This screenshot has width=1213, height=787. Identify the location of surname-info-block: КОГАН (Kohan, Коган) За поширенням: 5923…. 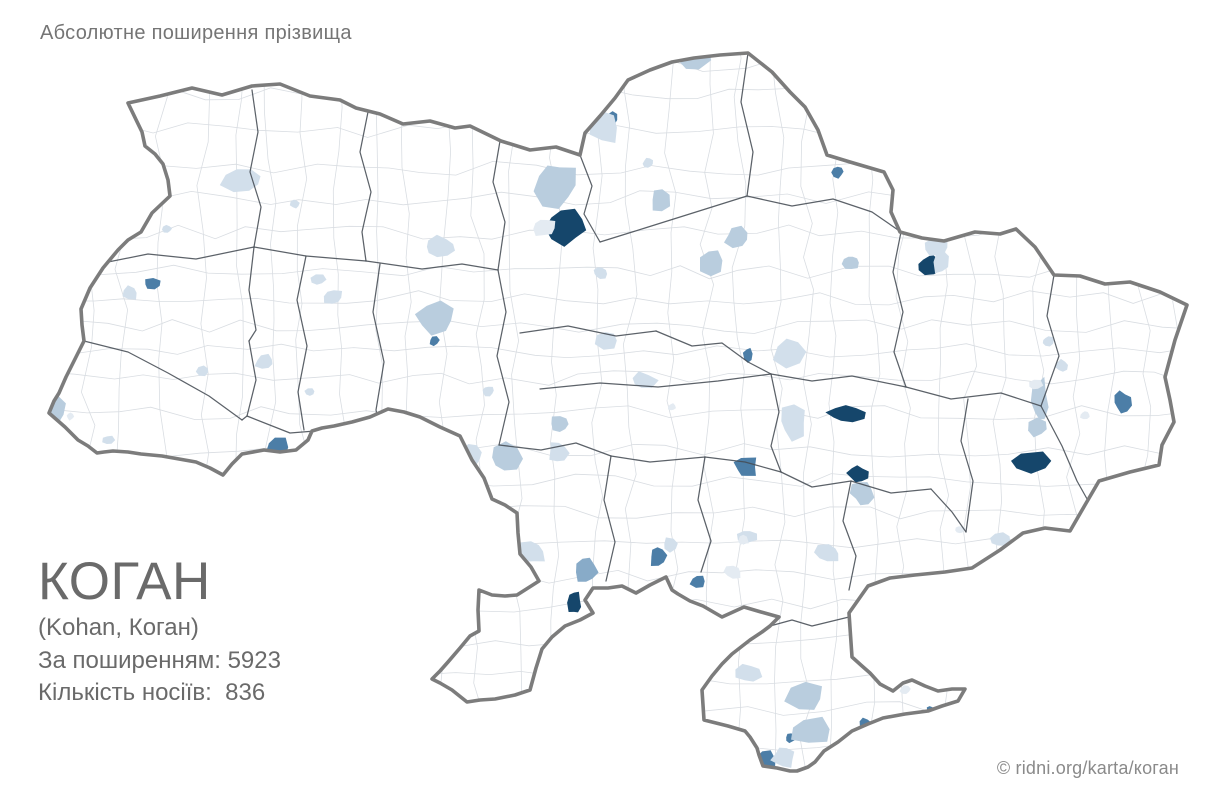
(159, 631).